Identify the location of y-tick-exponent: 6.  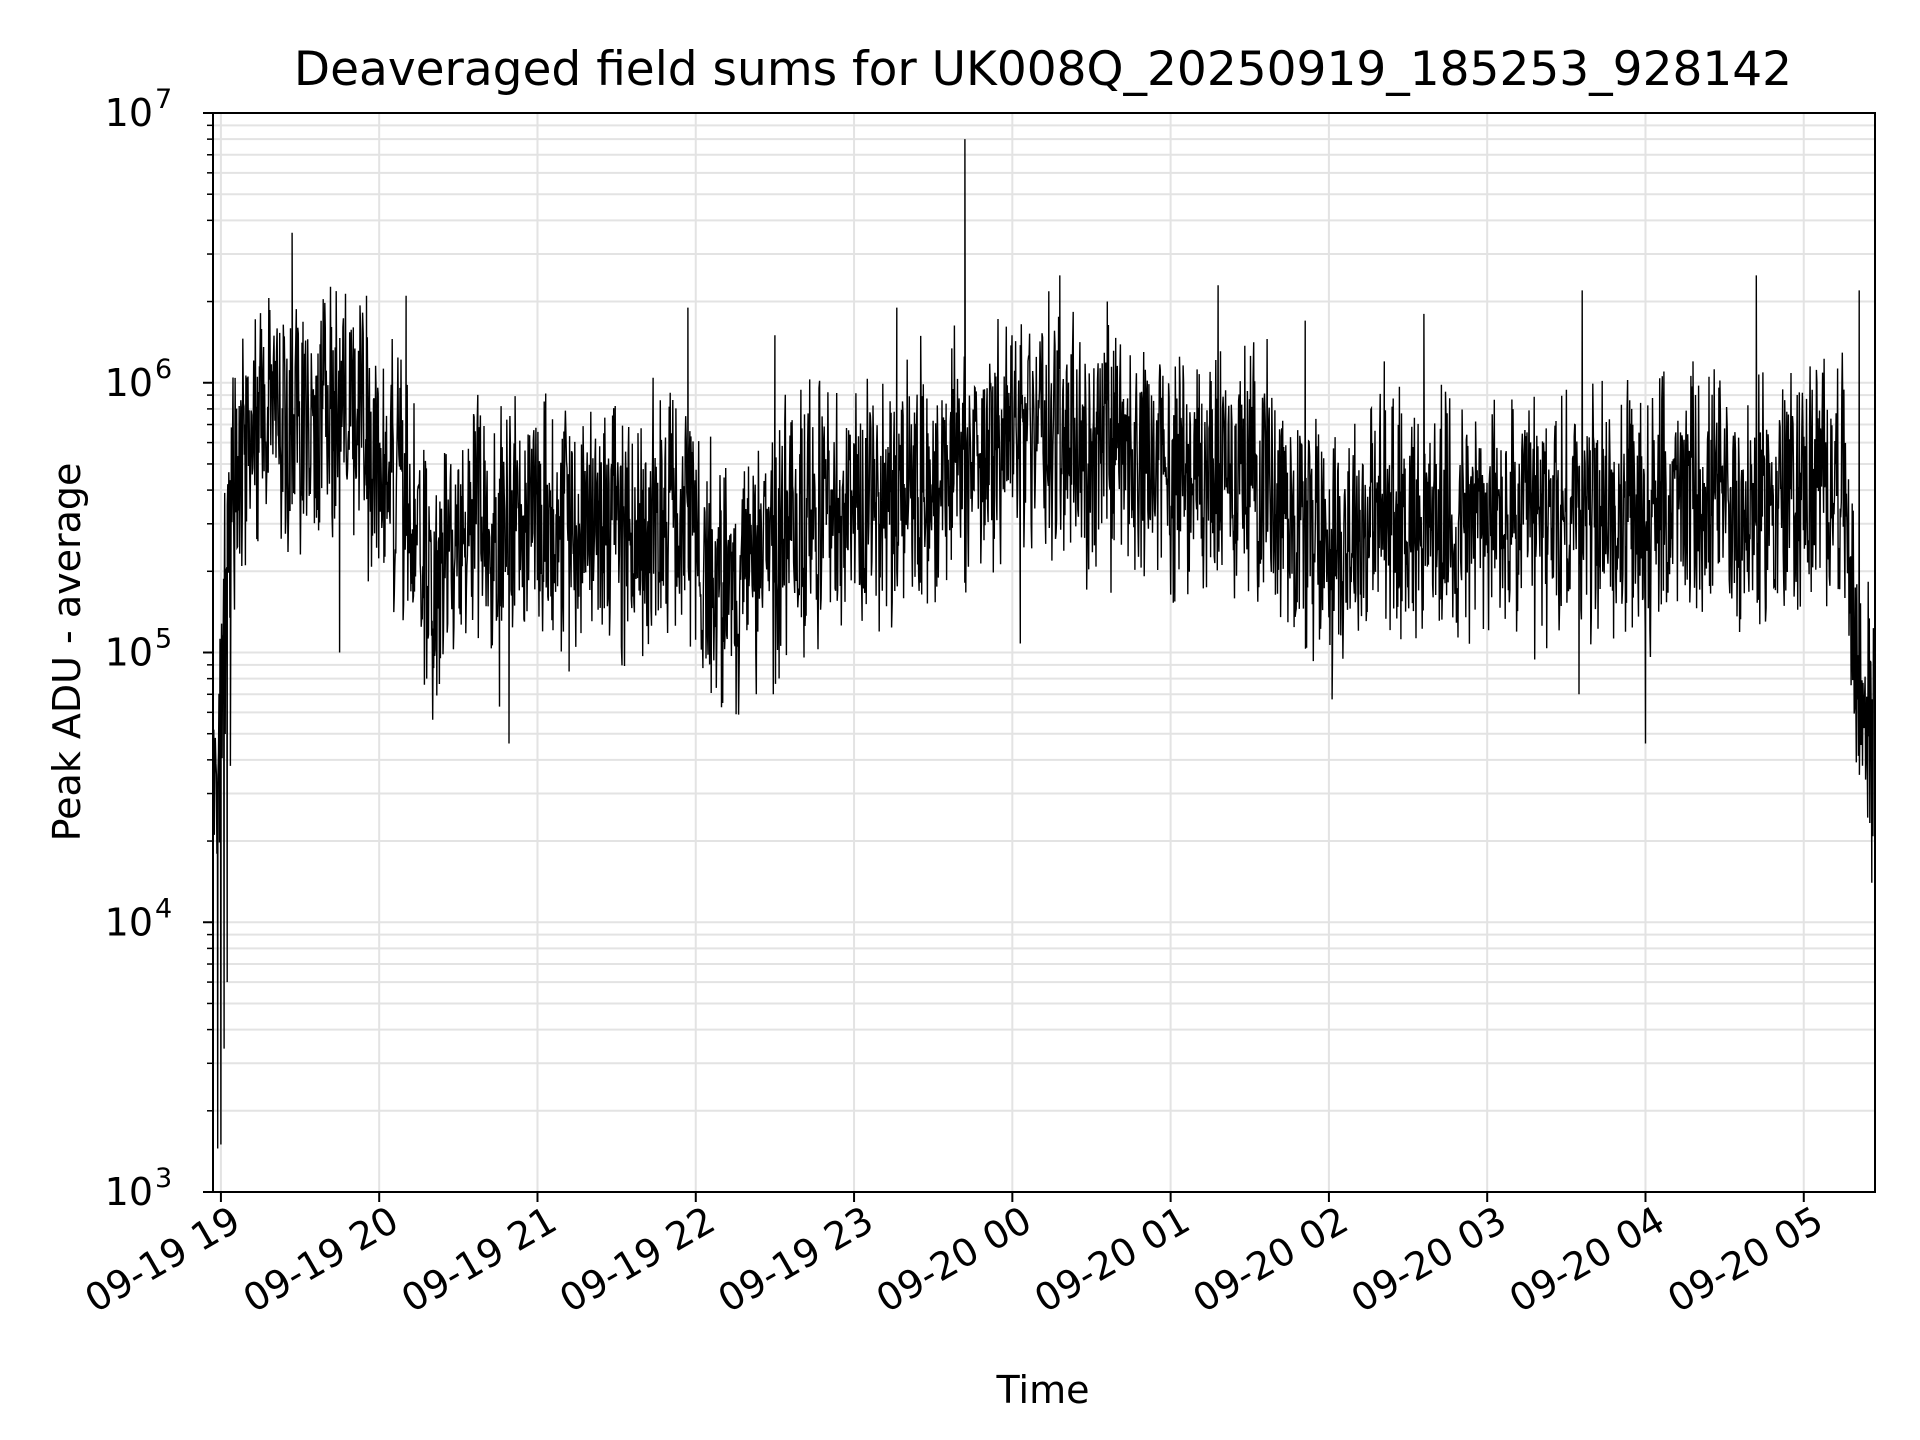
(163, 369).